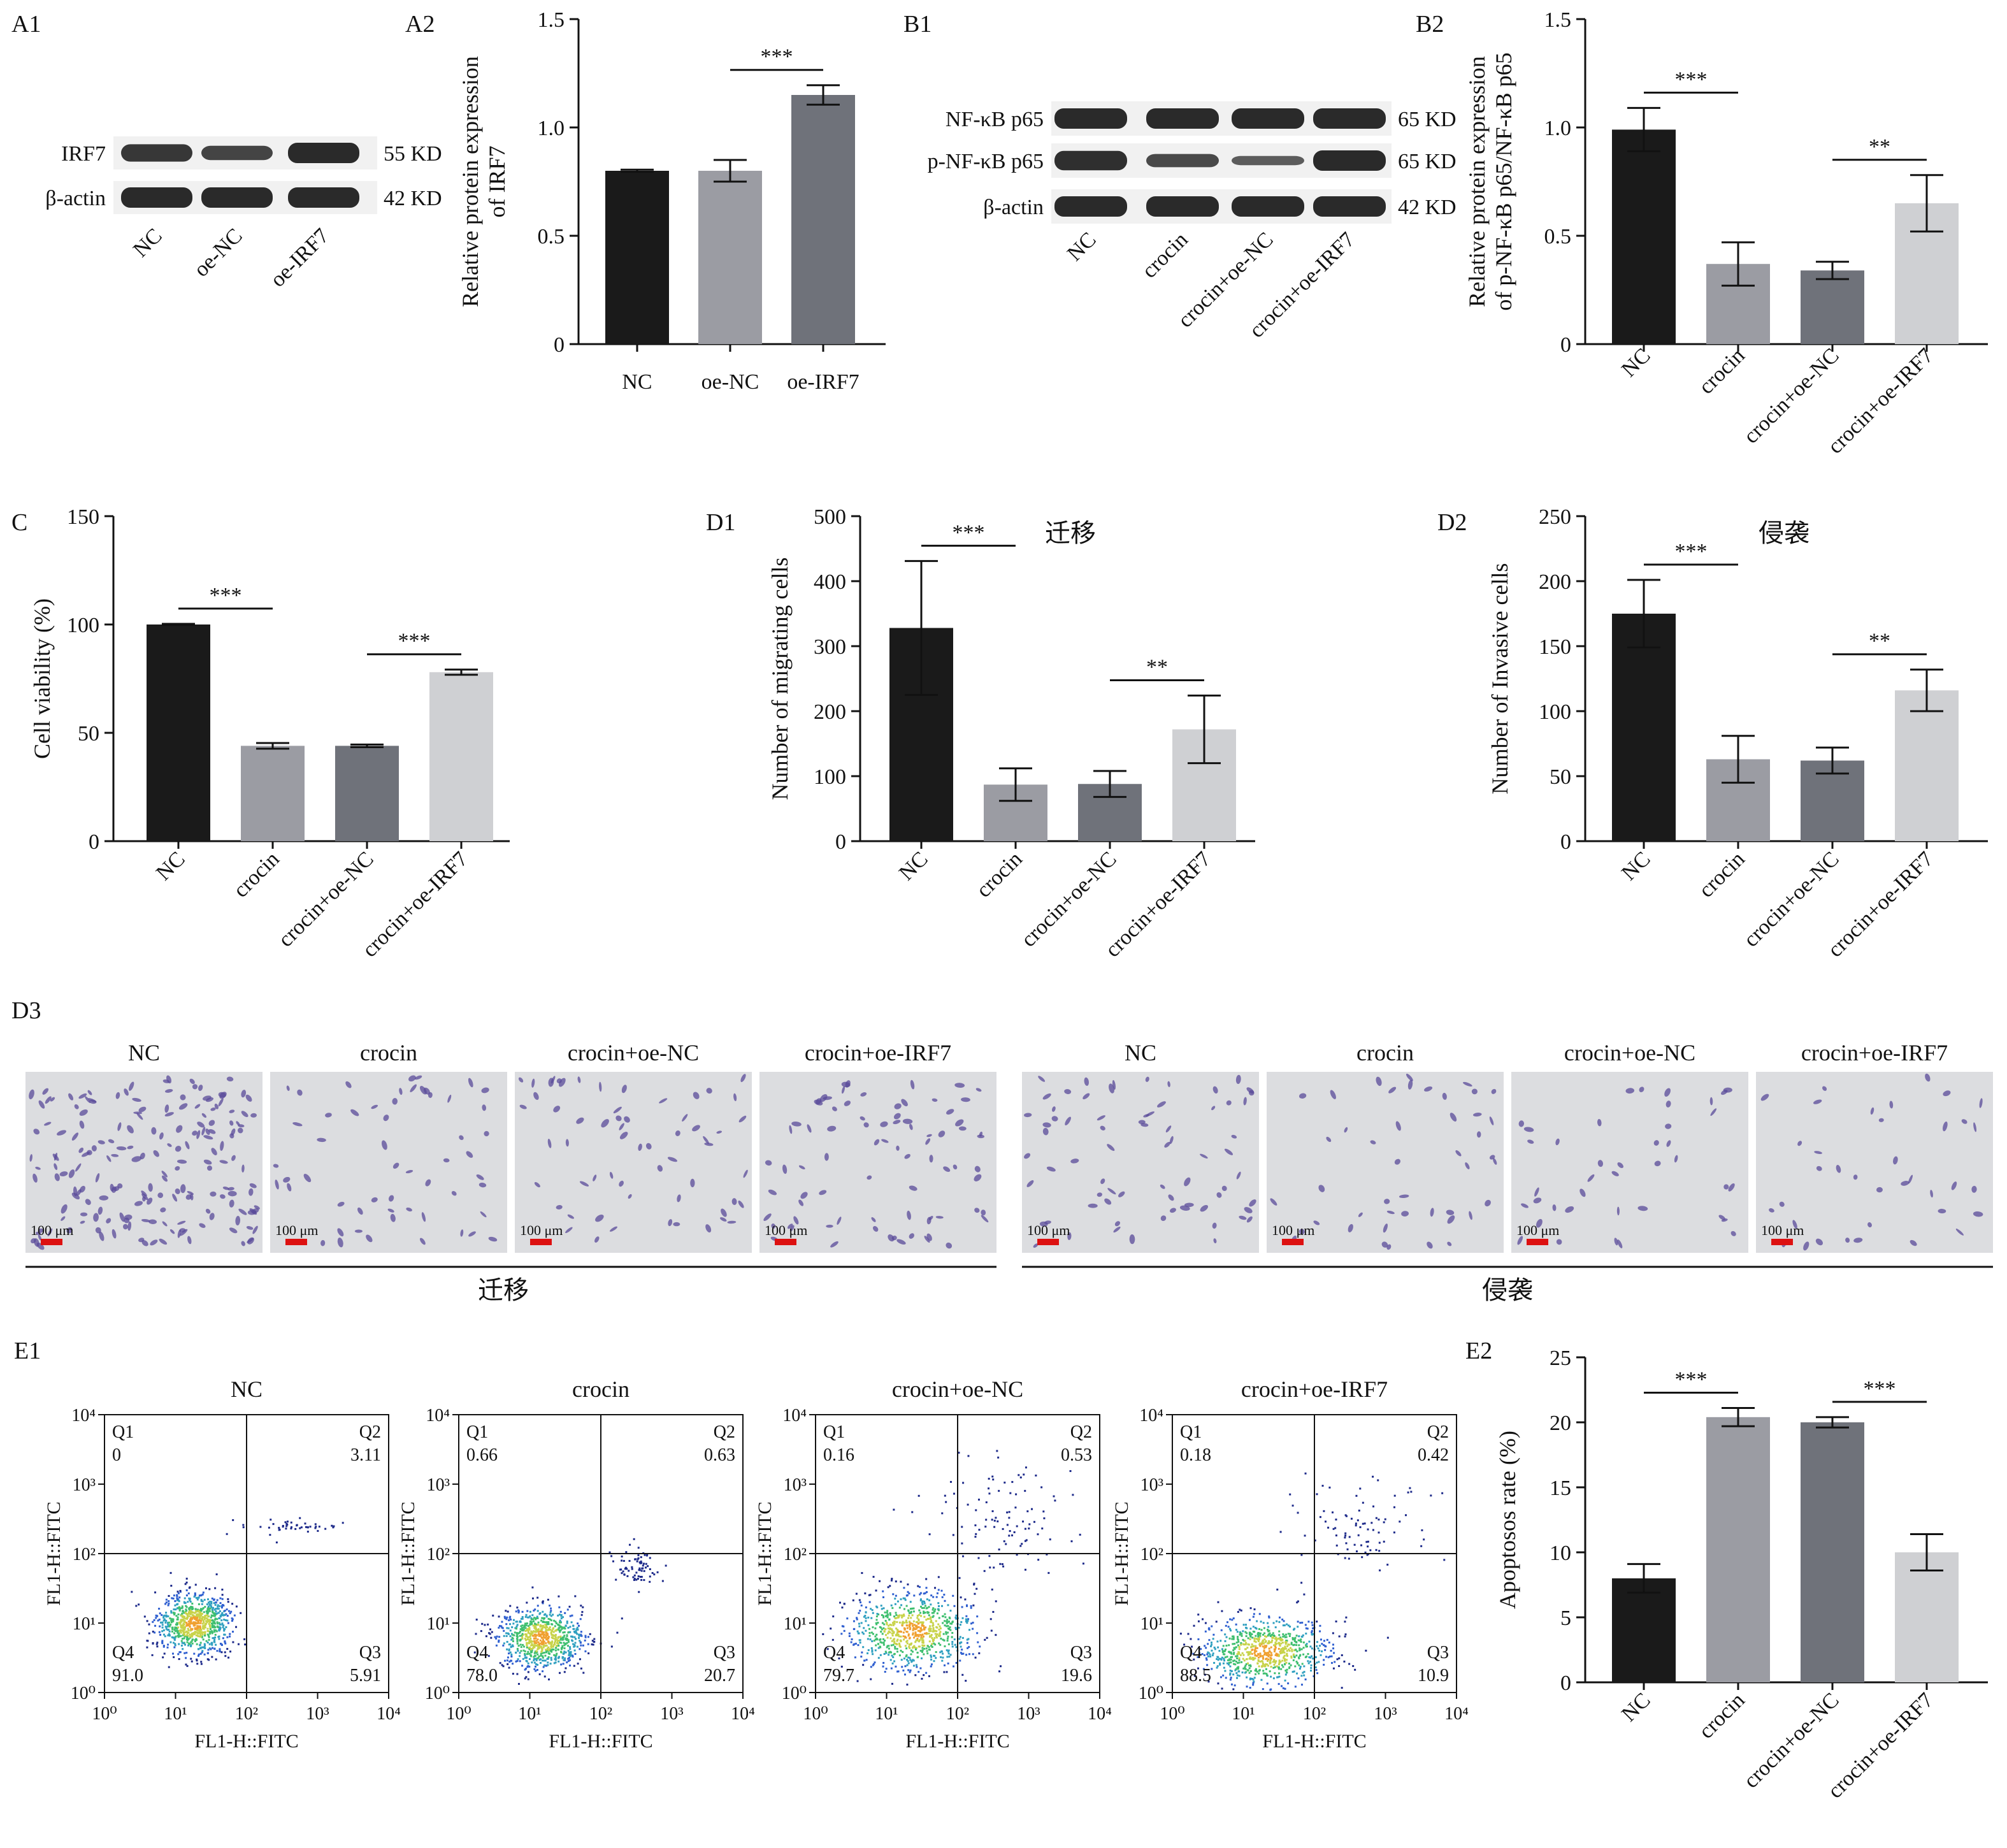  Describe the element at coordinates (1314, 1742) in the screenshot. I see `x-axis-label: FL1-H::FITC` at that location.